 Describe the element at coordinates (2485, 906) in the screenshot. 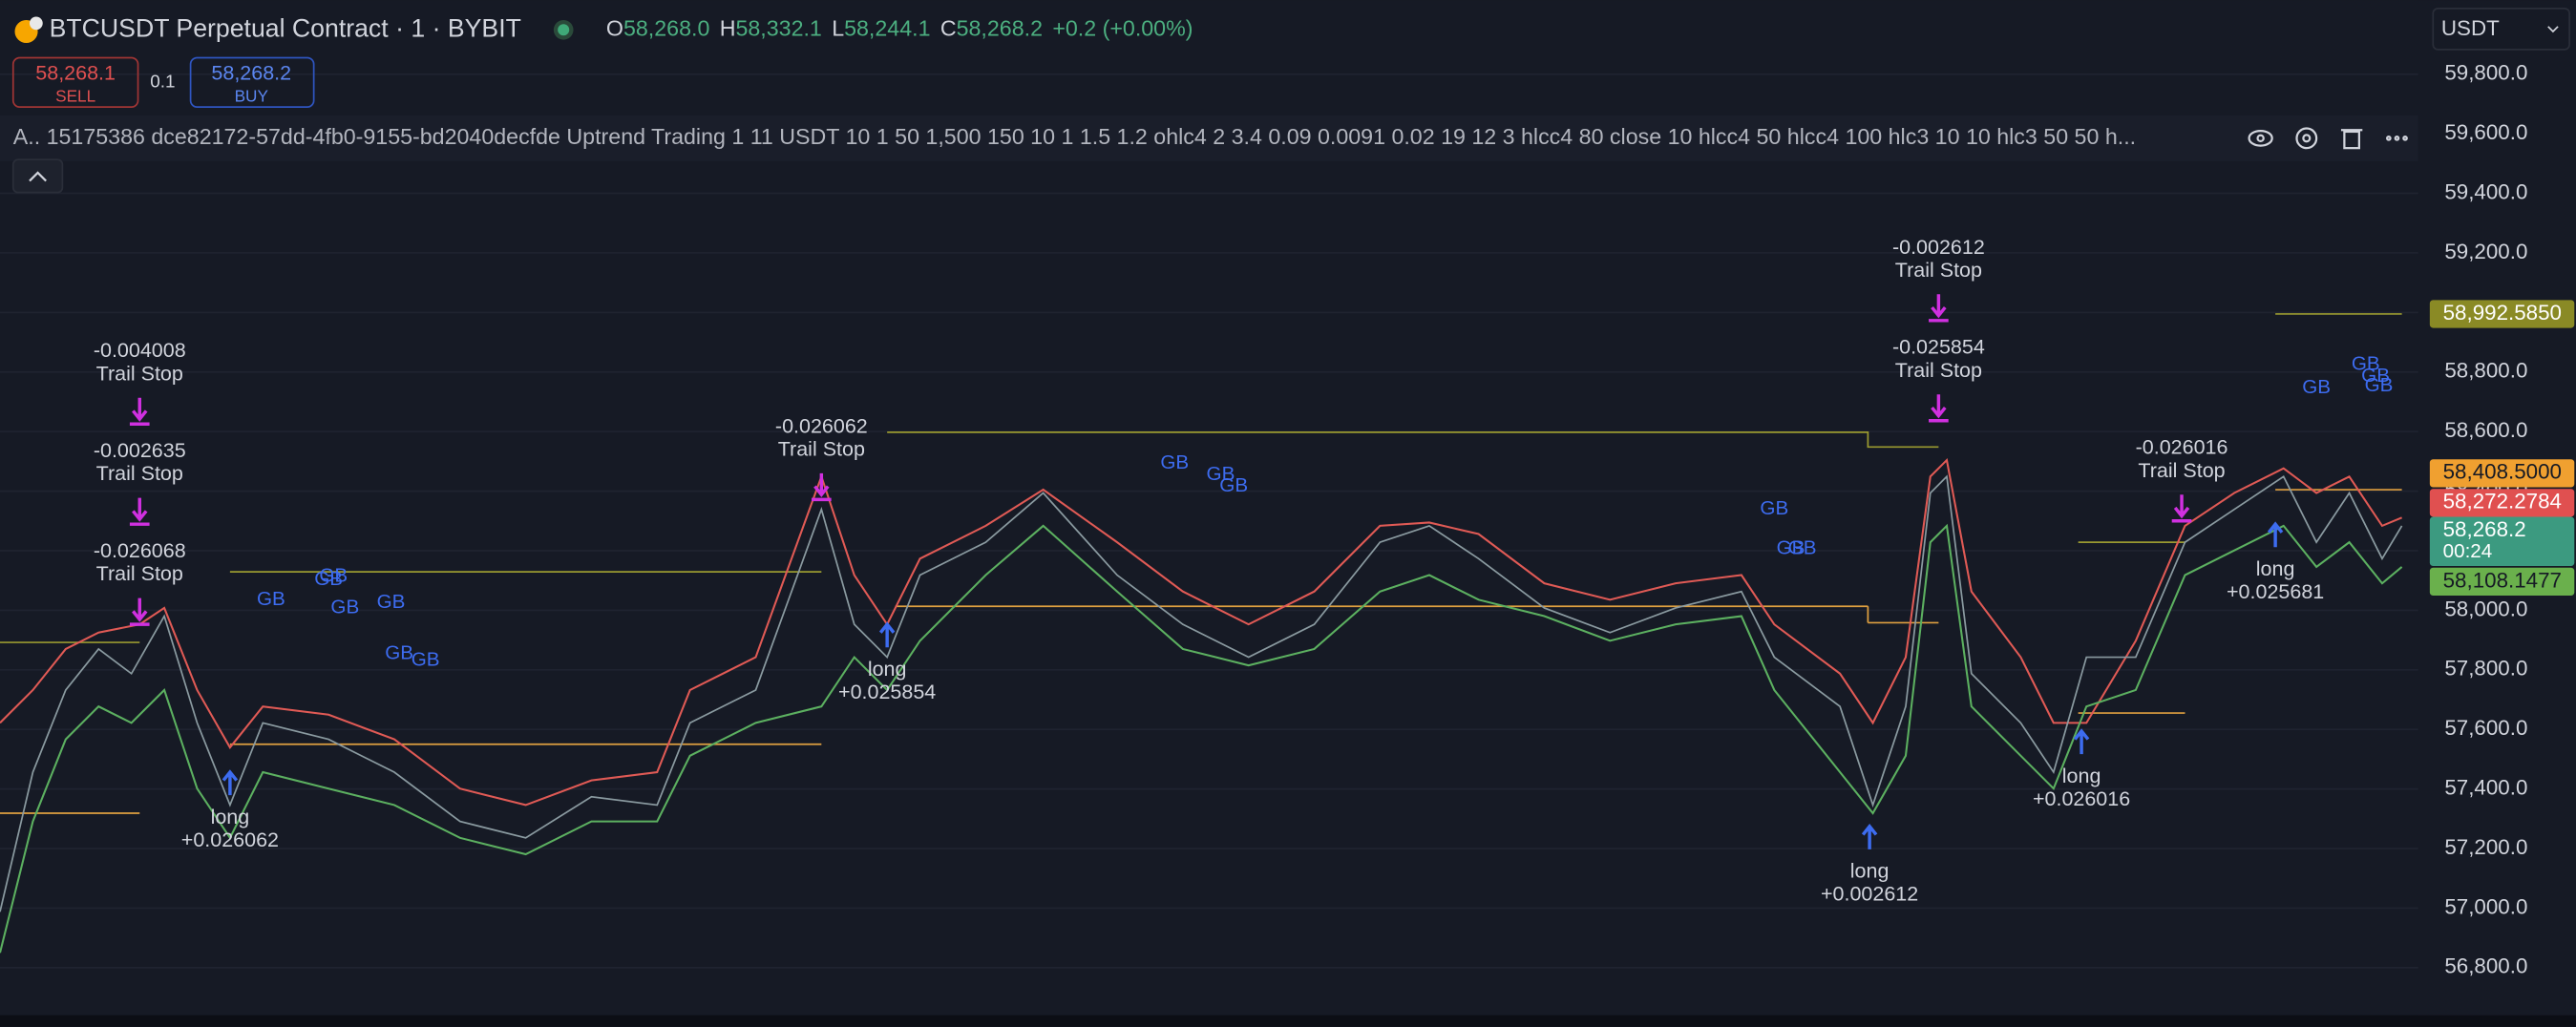

I see `axis-label: 57,000.0` at that location.